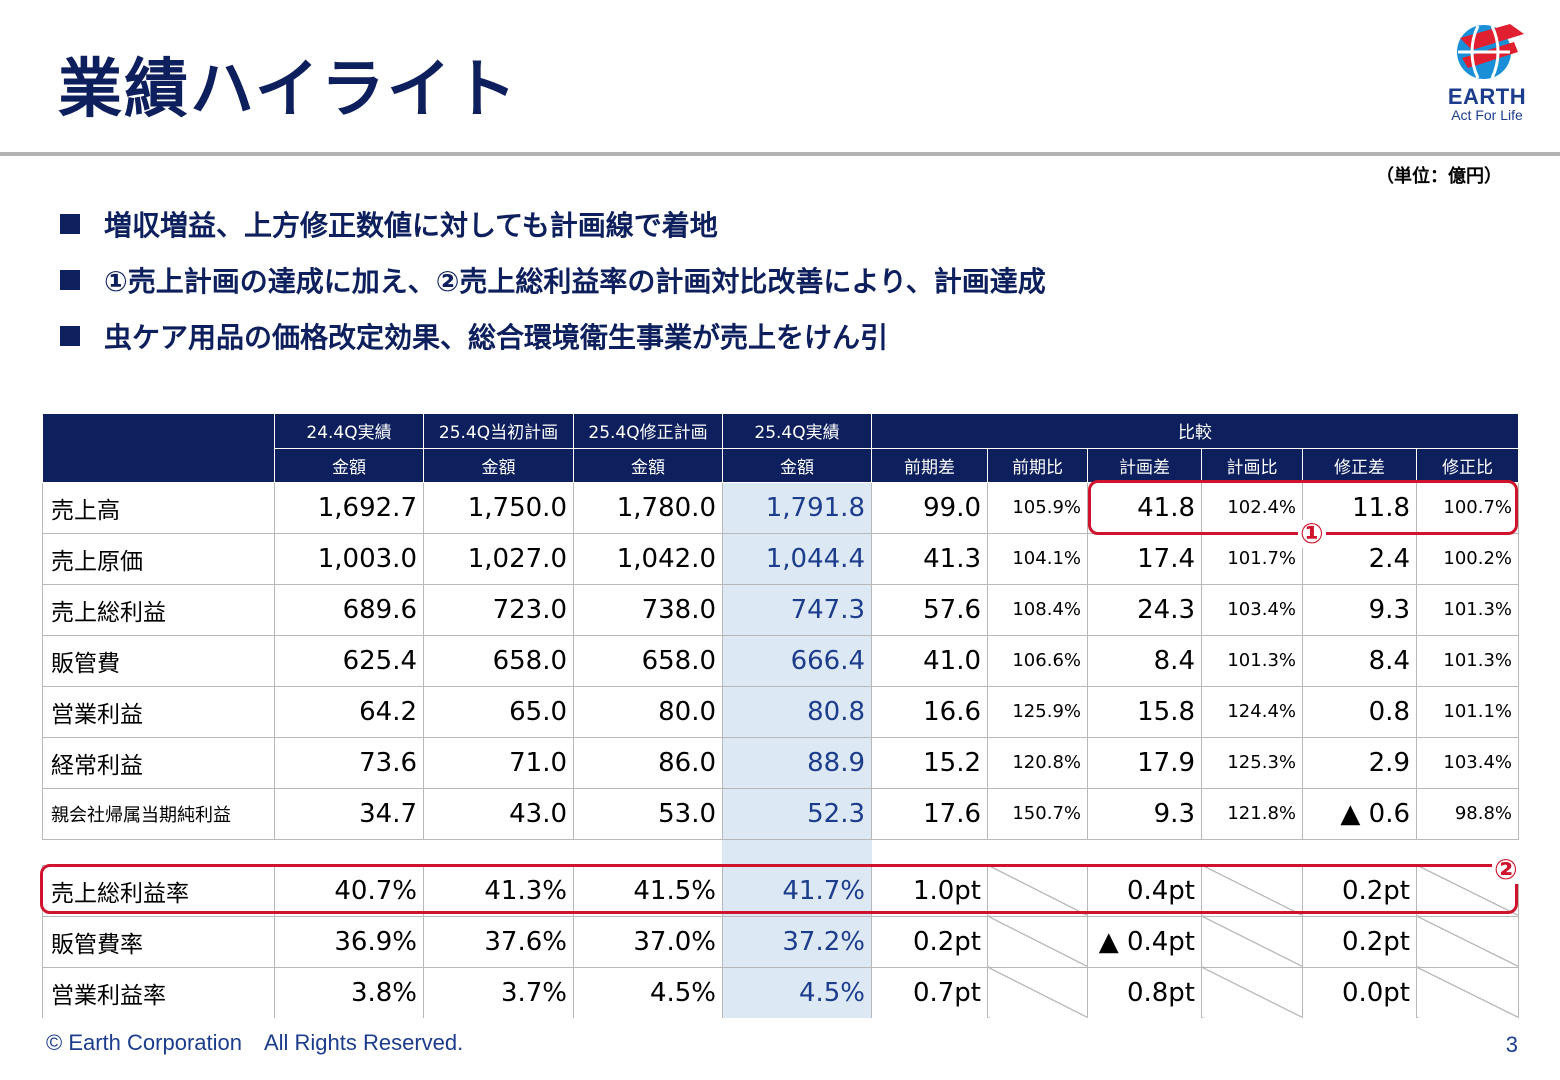 The image size is (1560, 1080). I want to click on table-cell: 80.0, so click(648, 711).